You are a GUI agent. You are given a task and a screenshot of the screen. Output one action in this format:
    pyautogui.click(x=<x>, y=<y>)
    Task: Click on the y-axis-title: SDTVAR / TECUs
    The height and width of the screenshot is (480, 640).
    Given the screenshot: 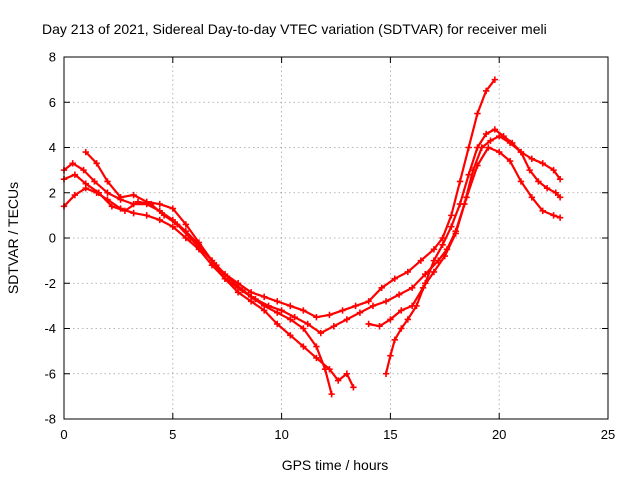 What is the action you would take?
    pyautogui.click(x=13, y=238)
    